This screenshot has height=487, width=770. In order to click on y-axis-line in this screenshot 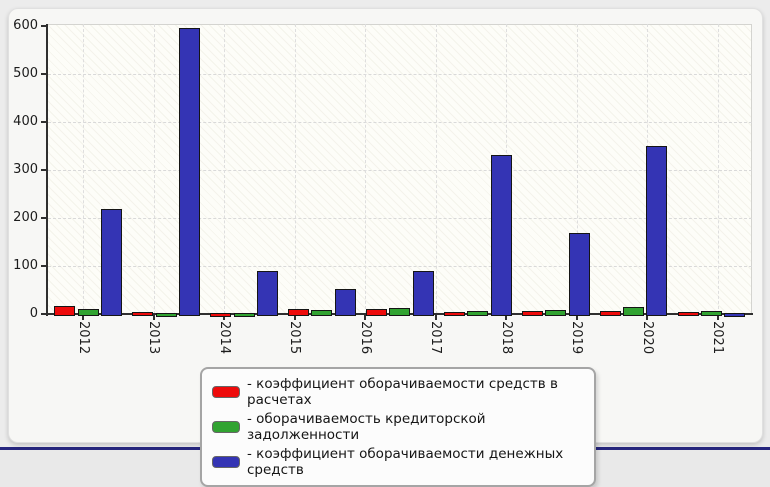, I will do `click(47, 170)`.